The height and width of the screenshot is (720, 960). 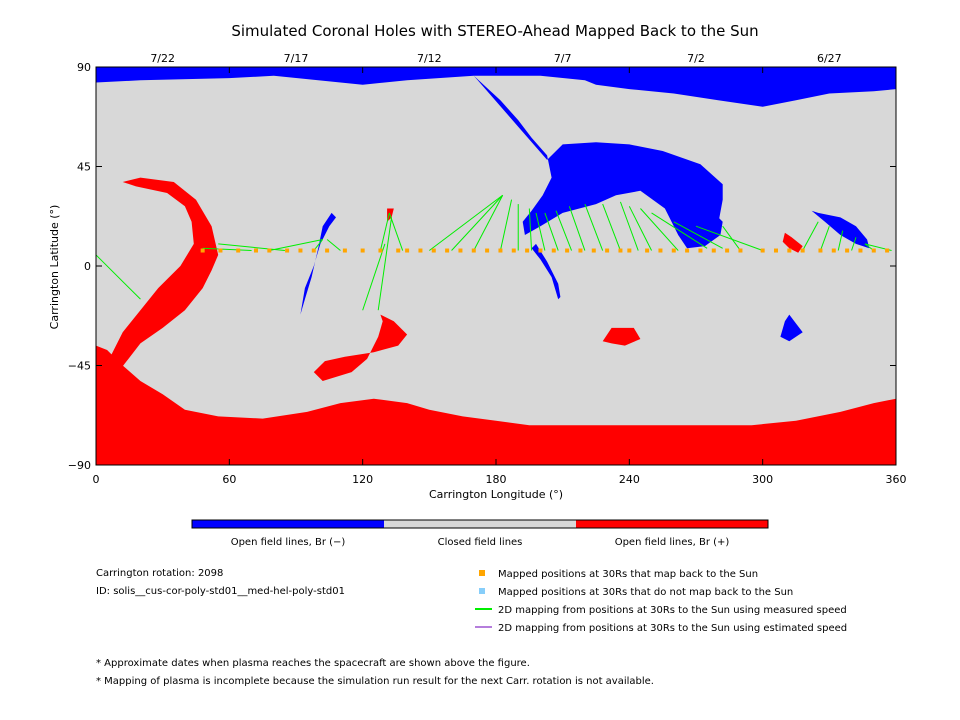 I want to click on y-tick-label-0: −90, so click(x=79, y=465).